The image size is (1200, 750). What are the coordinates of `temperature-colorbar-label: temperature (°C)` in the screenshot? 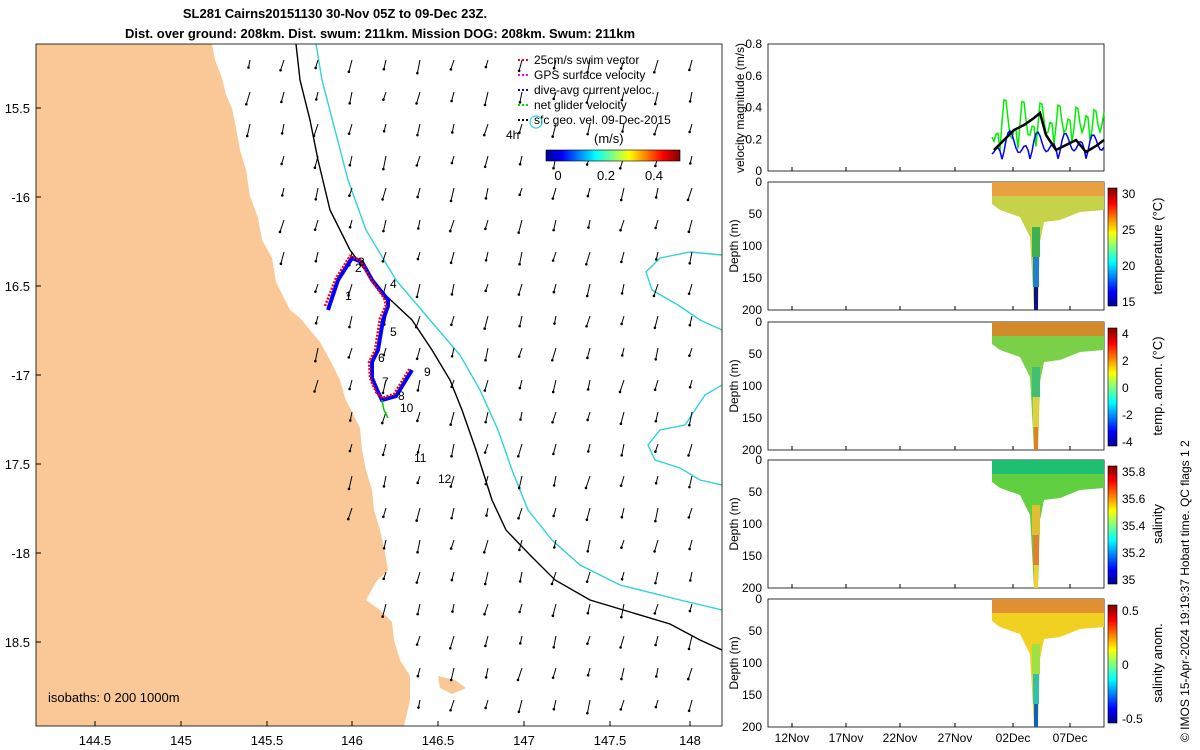 It's located at (1157, 246).